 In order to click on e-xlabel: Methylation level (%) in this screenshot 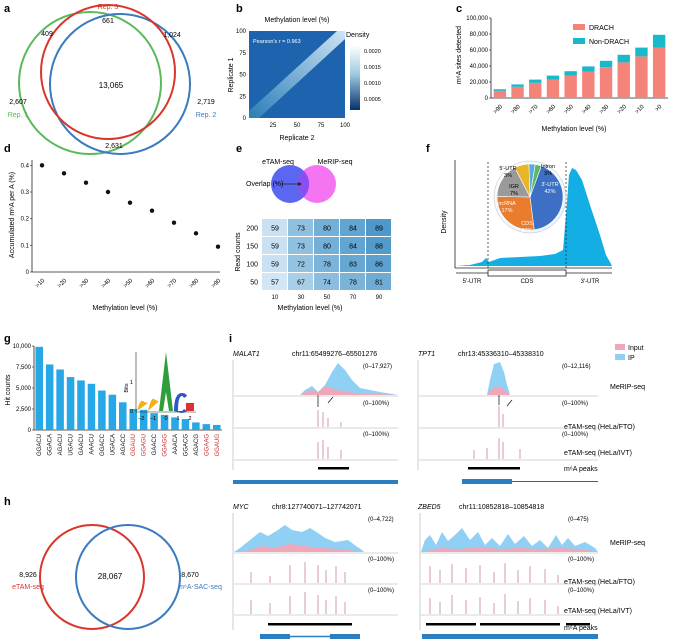, I will do `click(310, 308)`.